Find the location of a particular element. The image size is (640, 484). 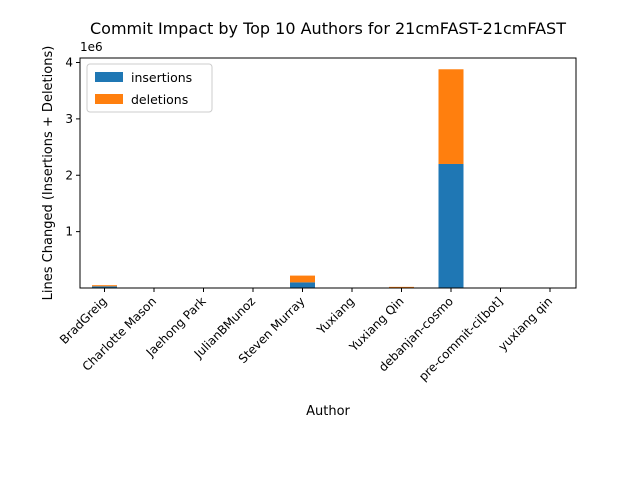

y-tick-label-1: 2 is located at coordinates (69, 175).